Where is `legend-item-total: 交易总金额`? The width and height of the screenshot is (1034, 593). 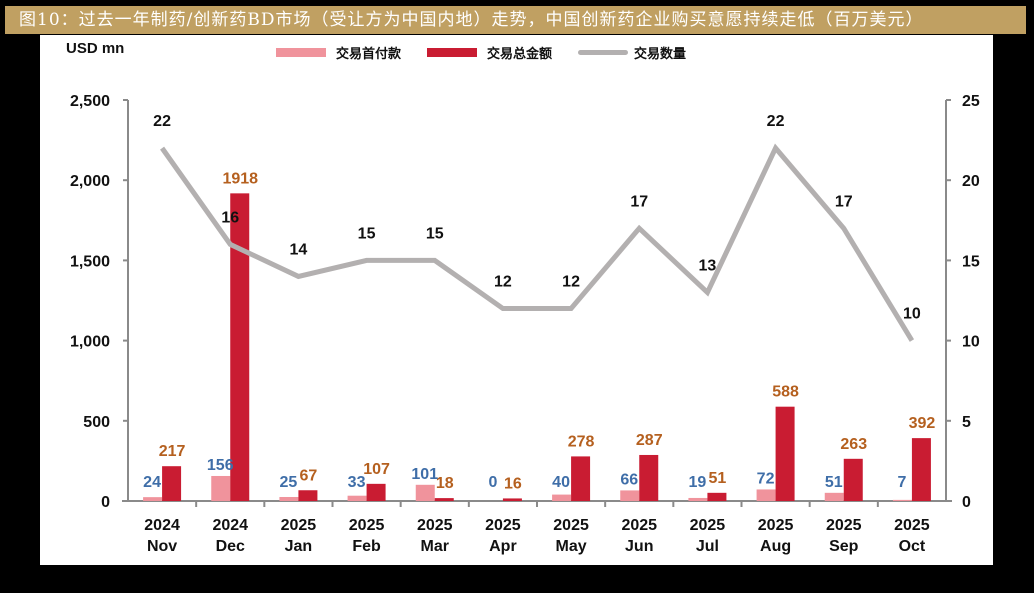 legend-item-total: 交易总金额 is located at coordinates (489, 52).